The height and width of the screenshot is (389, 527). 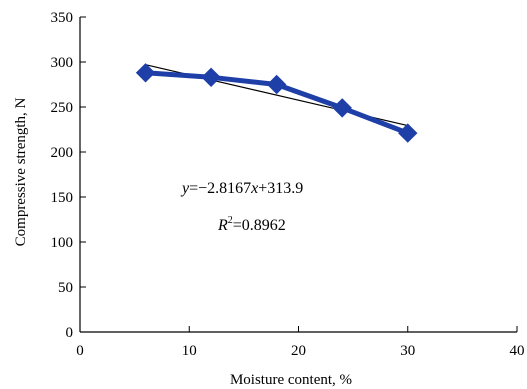 I want to click on eq-slope: =−2.8167, so click(x=220, y=188).